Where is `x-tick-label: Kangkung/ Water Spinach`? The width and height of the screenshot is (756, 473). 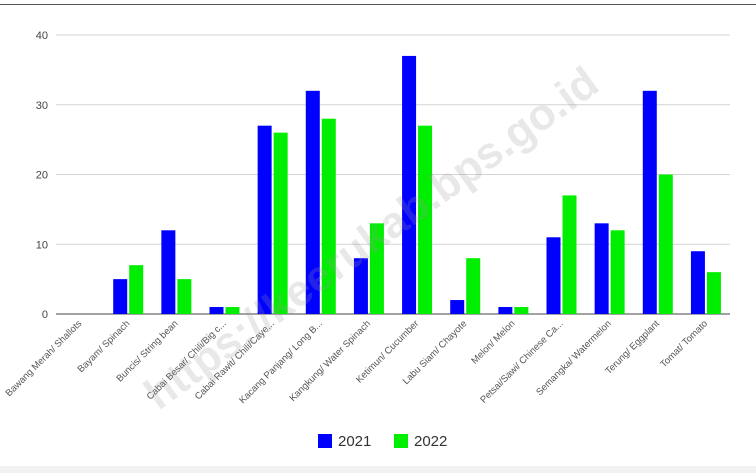 x-tick-label: Kangkung/ Water Spinach is located at coordinates (330, 361).